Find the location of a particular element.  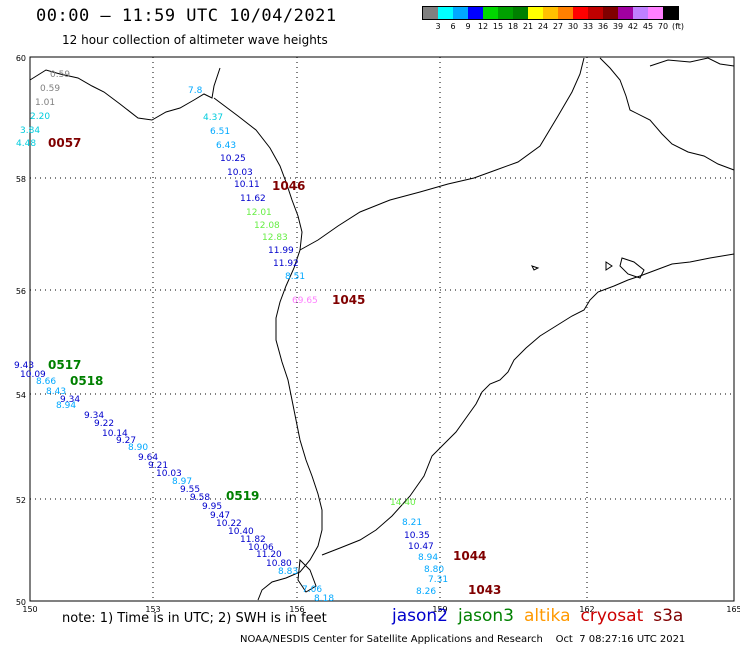

longitude-label: 156 is located at coordinates (296, 609).